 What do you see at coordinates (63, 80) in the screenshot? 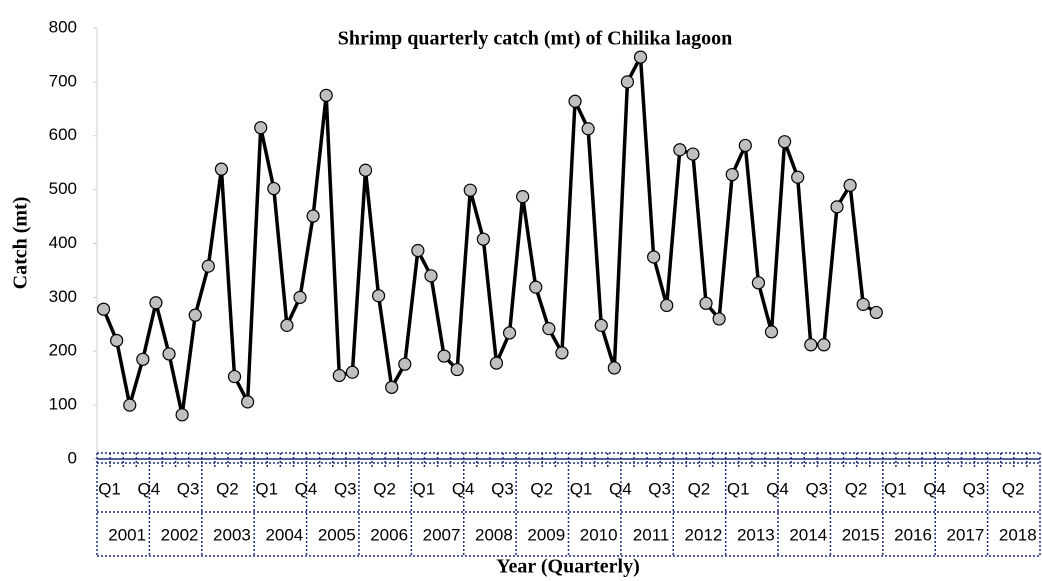
I see `y-tick-label: 700` at bounding box center [63, 80].